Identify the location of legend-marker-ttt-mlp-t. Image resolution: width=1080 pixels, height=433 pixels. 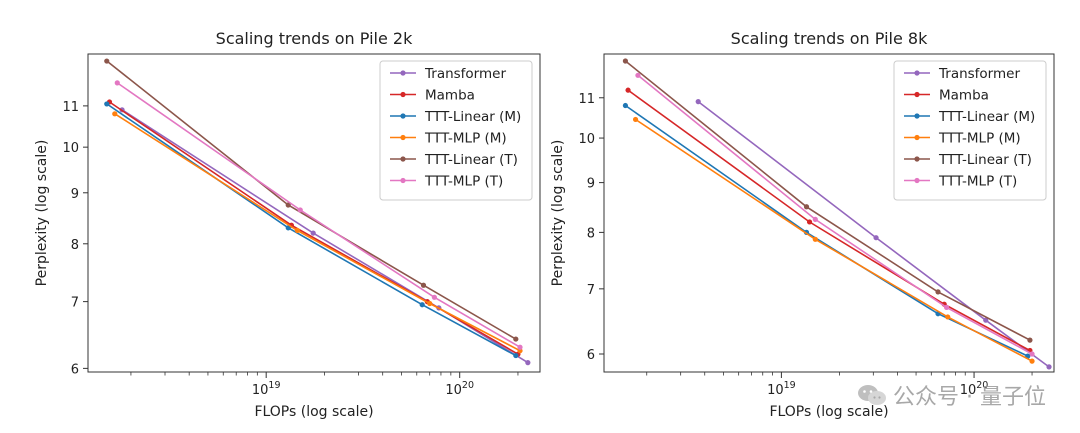
(917, 180).